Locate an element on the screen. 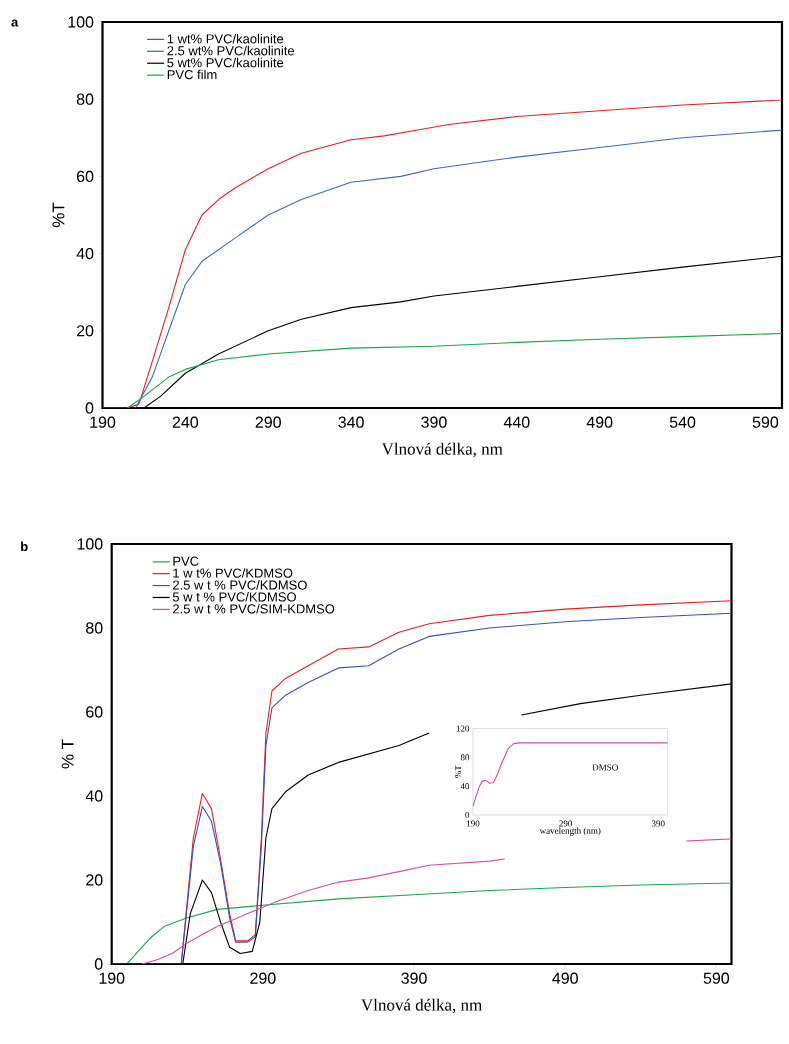  legend-label: 1 wt% PVC/kaolinite is located at coordinates (225, 38).